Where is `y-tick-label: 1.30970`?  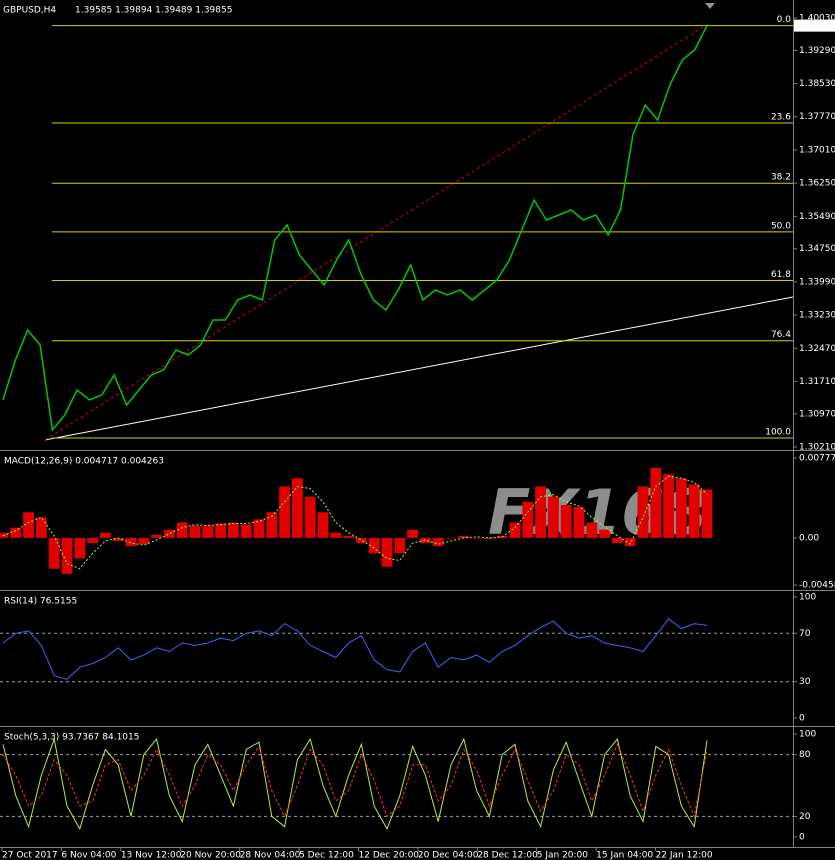
y-tick-label: 1.30970 is located at coordinates (817, 414).